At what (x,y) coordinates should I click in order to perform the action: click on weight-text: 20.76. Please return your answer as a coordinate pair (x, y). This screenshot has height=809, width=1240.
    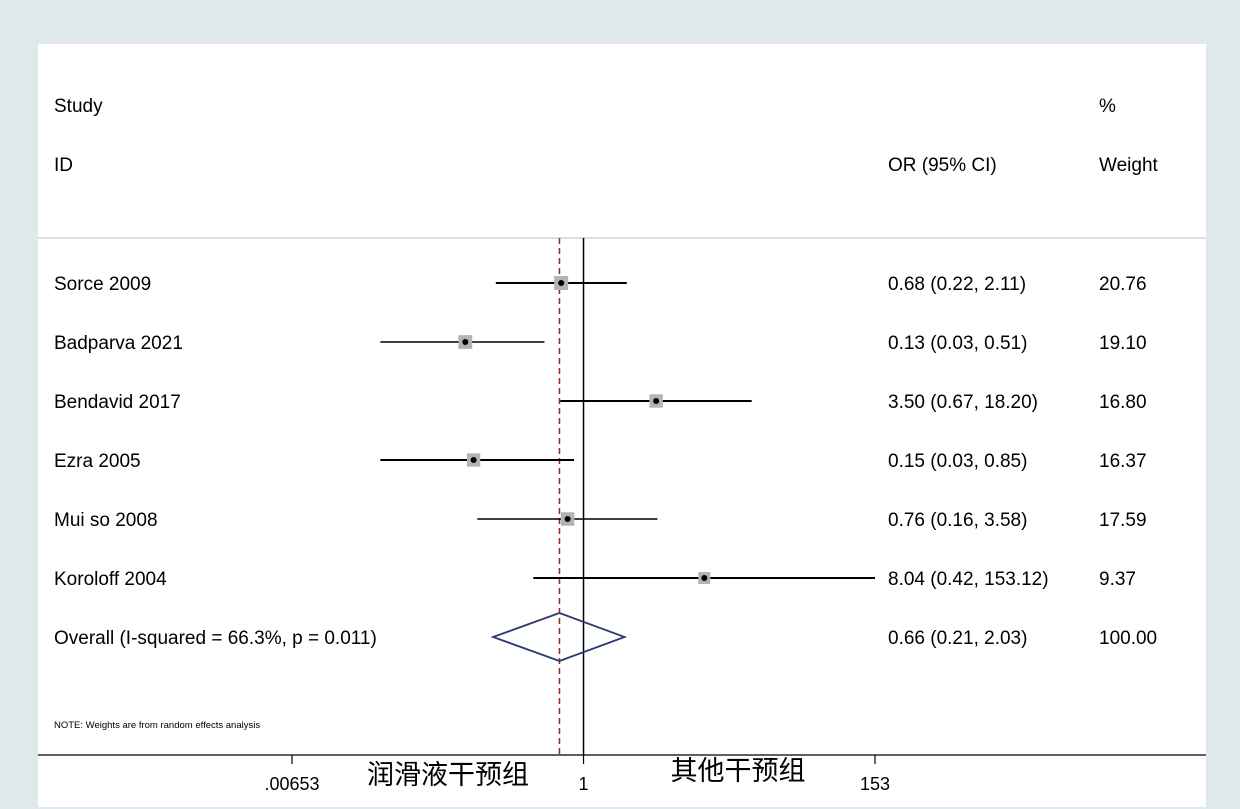
    Looking at the image, I should click on (1123, 284).